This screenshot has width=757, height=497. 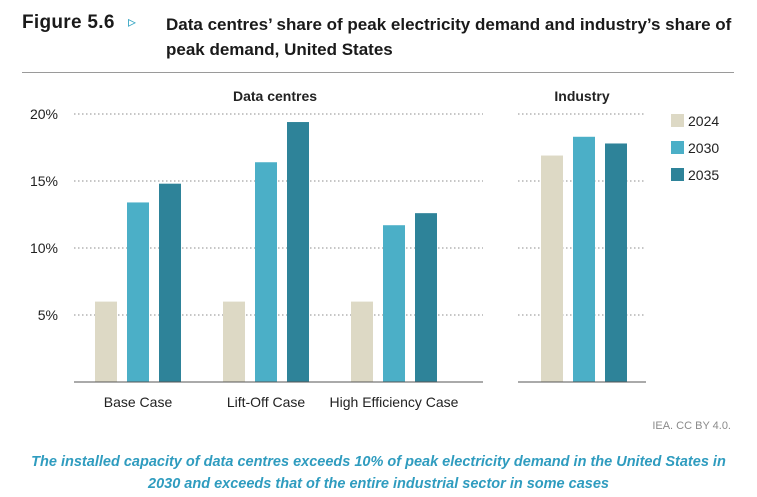 What do you see at coordinates (44, 114) in the screenshot?
I see `y-tick-label: 20%` at bounding box center [44, 114].